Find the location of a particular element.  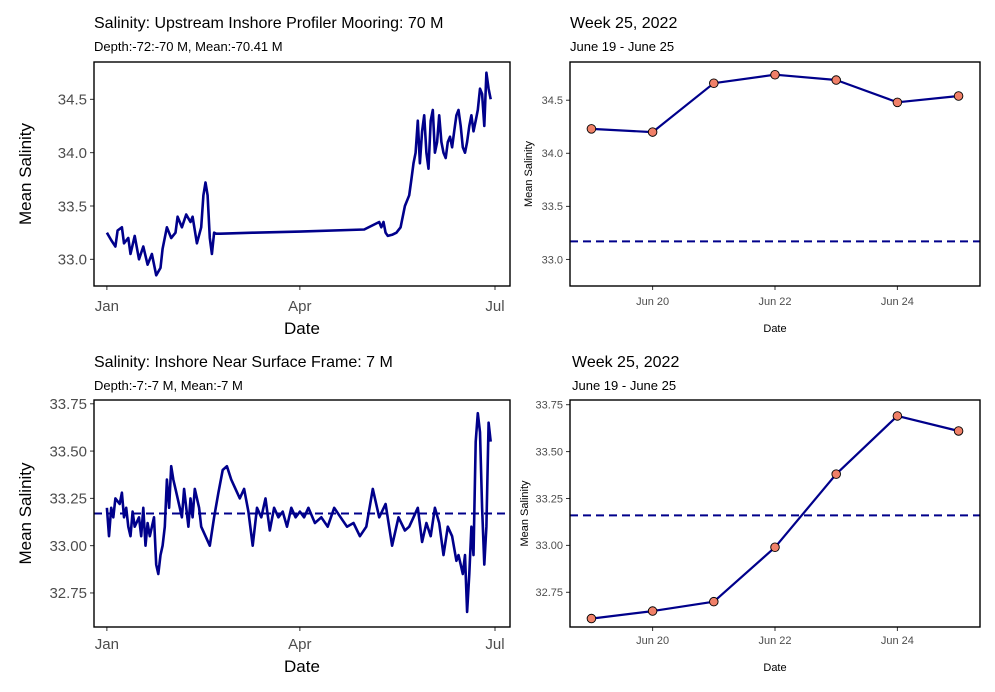

chart-subtitle: Depth:-7:-7 M, Mean:-7 M is located at coordinates (168, 385).